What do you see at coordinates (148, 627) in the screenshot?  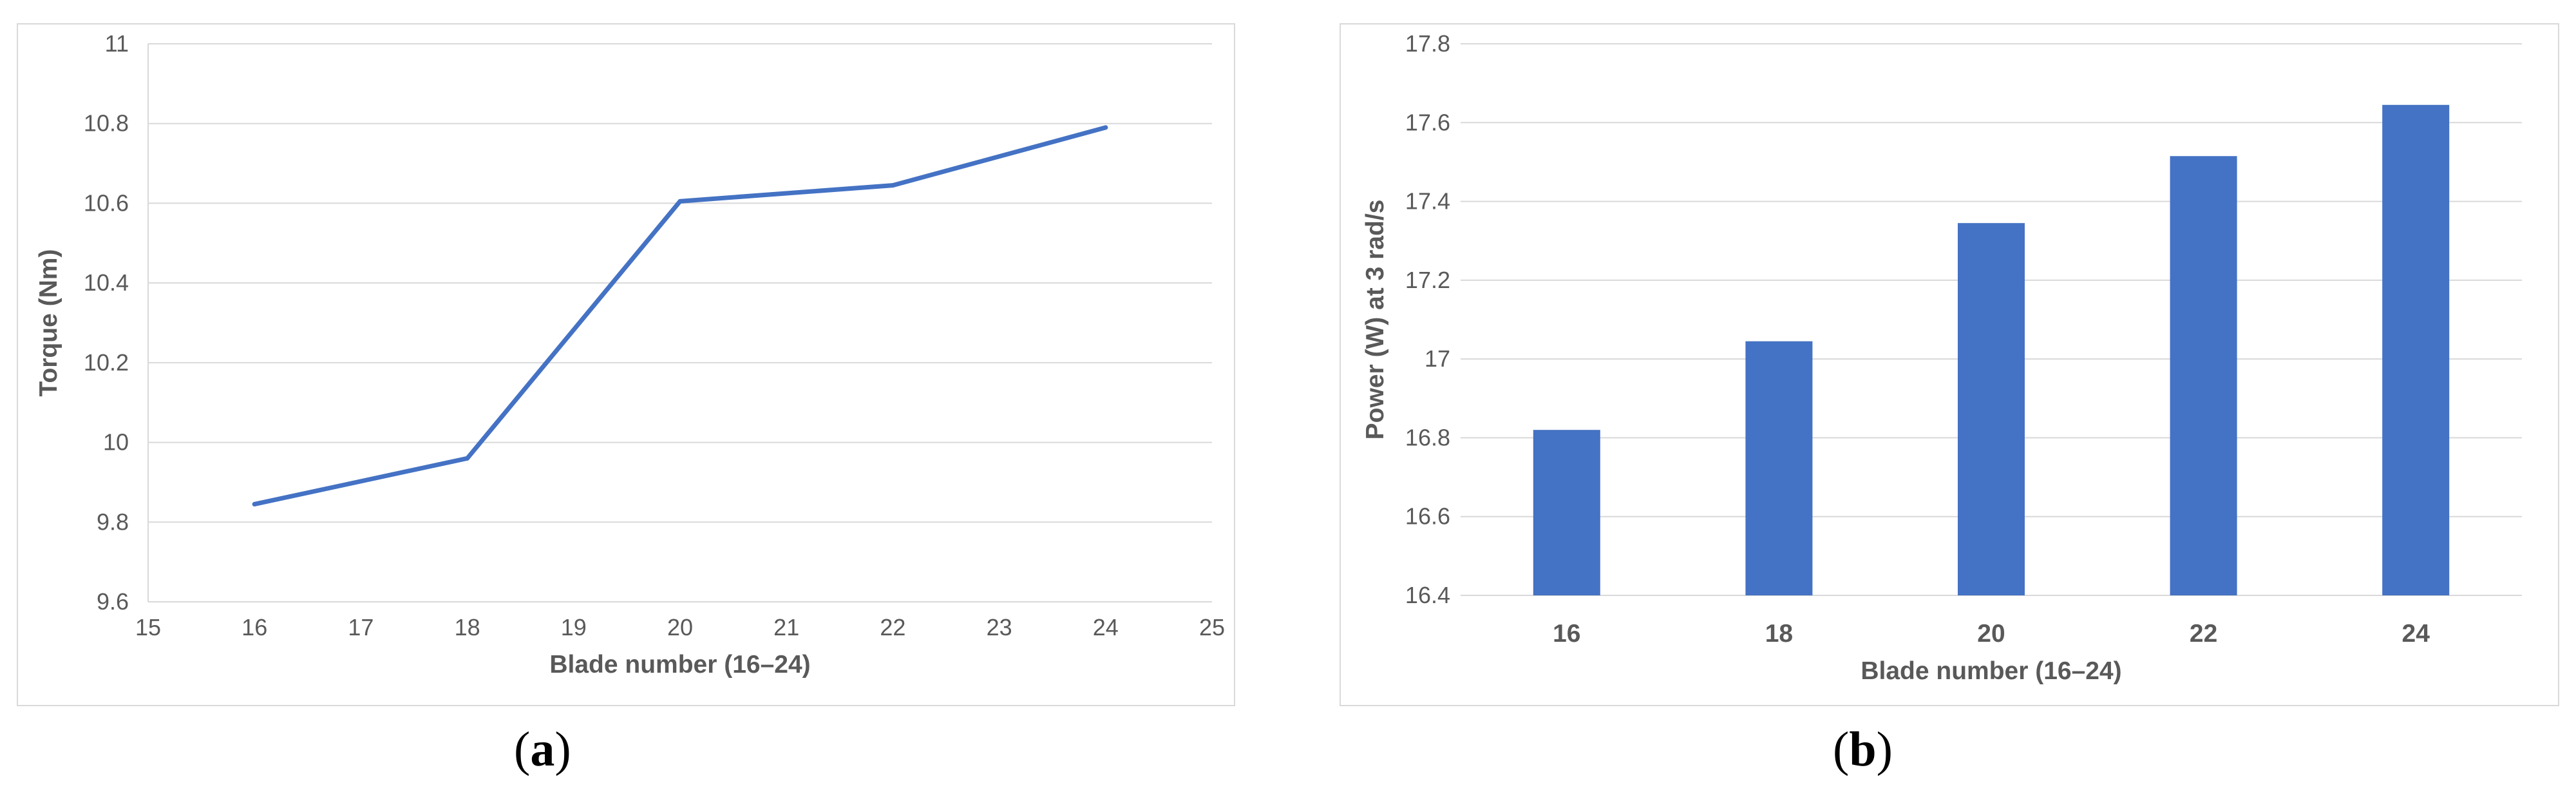 I see `x-tick-label-0: 15` at bounding box center [148, 627].